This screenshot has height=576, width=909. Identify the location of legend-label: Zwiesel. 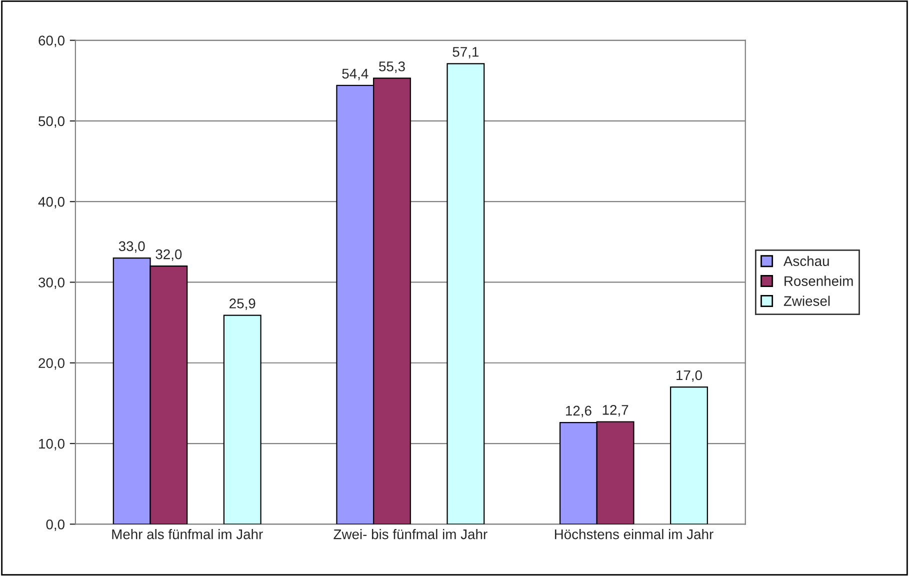
(807, 301).